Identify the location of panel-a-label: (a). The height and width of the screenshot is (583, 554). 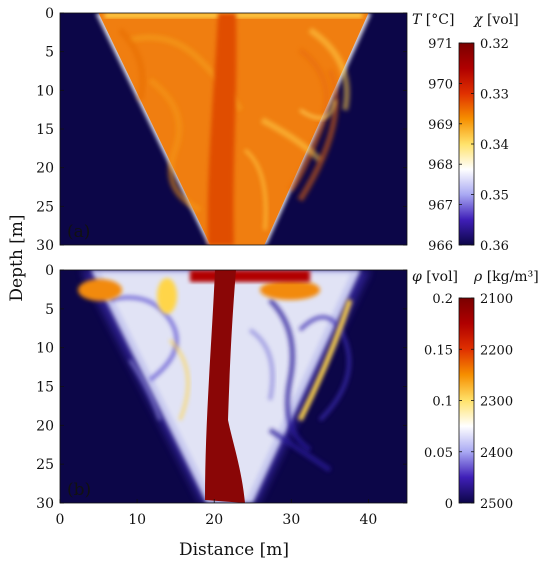
(78, 232).